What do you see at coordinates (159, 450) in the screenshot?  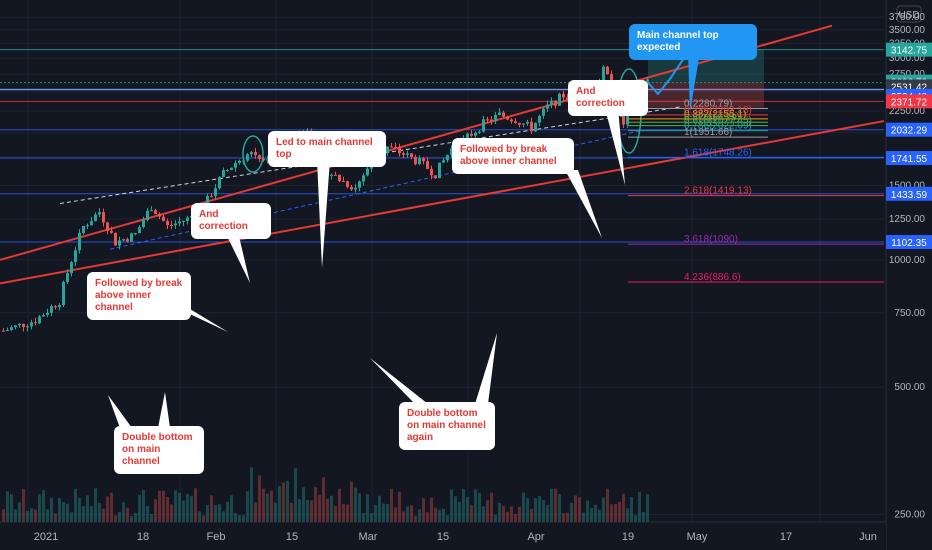 I see `callout-double-bottom-left: Double bottom on main channel` at bounding box center [159, 450].